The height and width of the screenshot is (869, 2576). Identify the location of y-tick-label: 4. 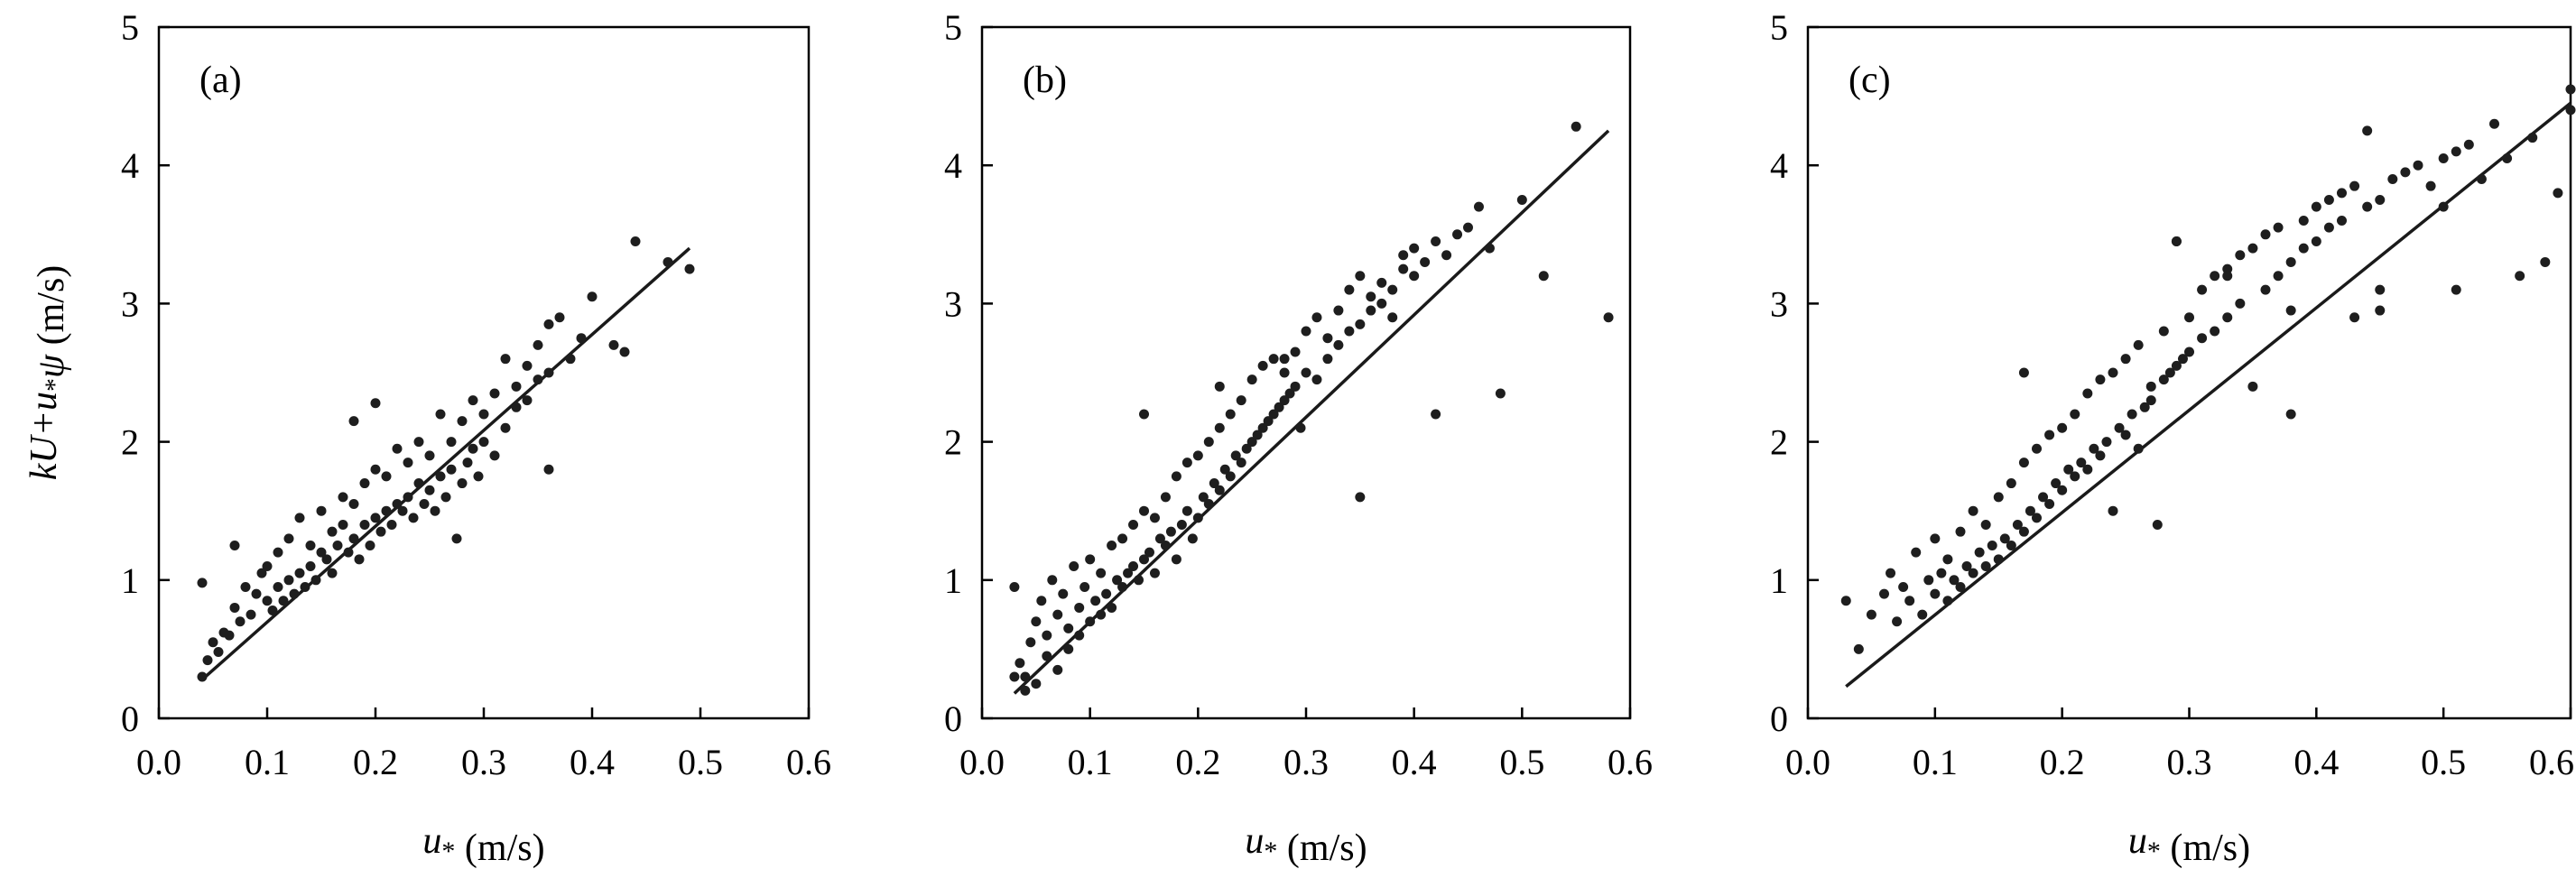
(1779, 165).